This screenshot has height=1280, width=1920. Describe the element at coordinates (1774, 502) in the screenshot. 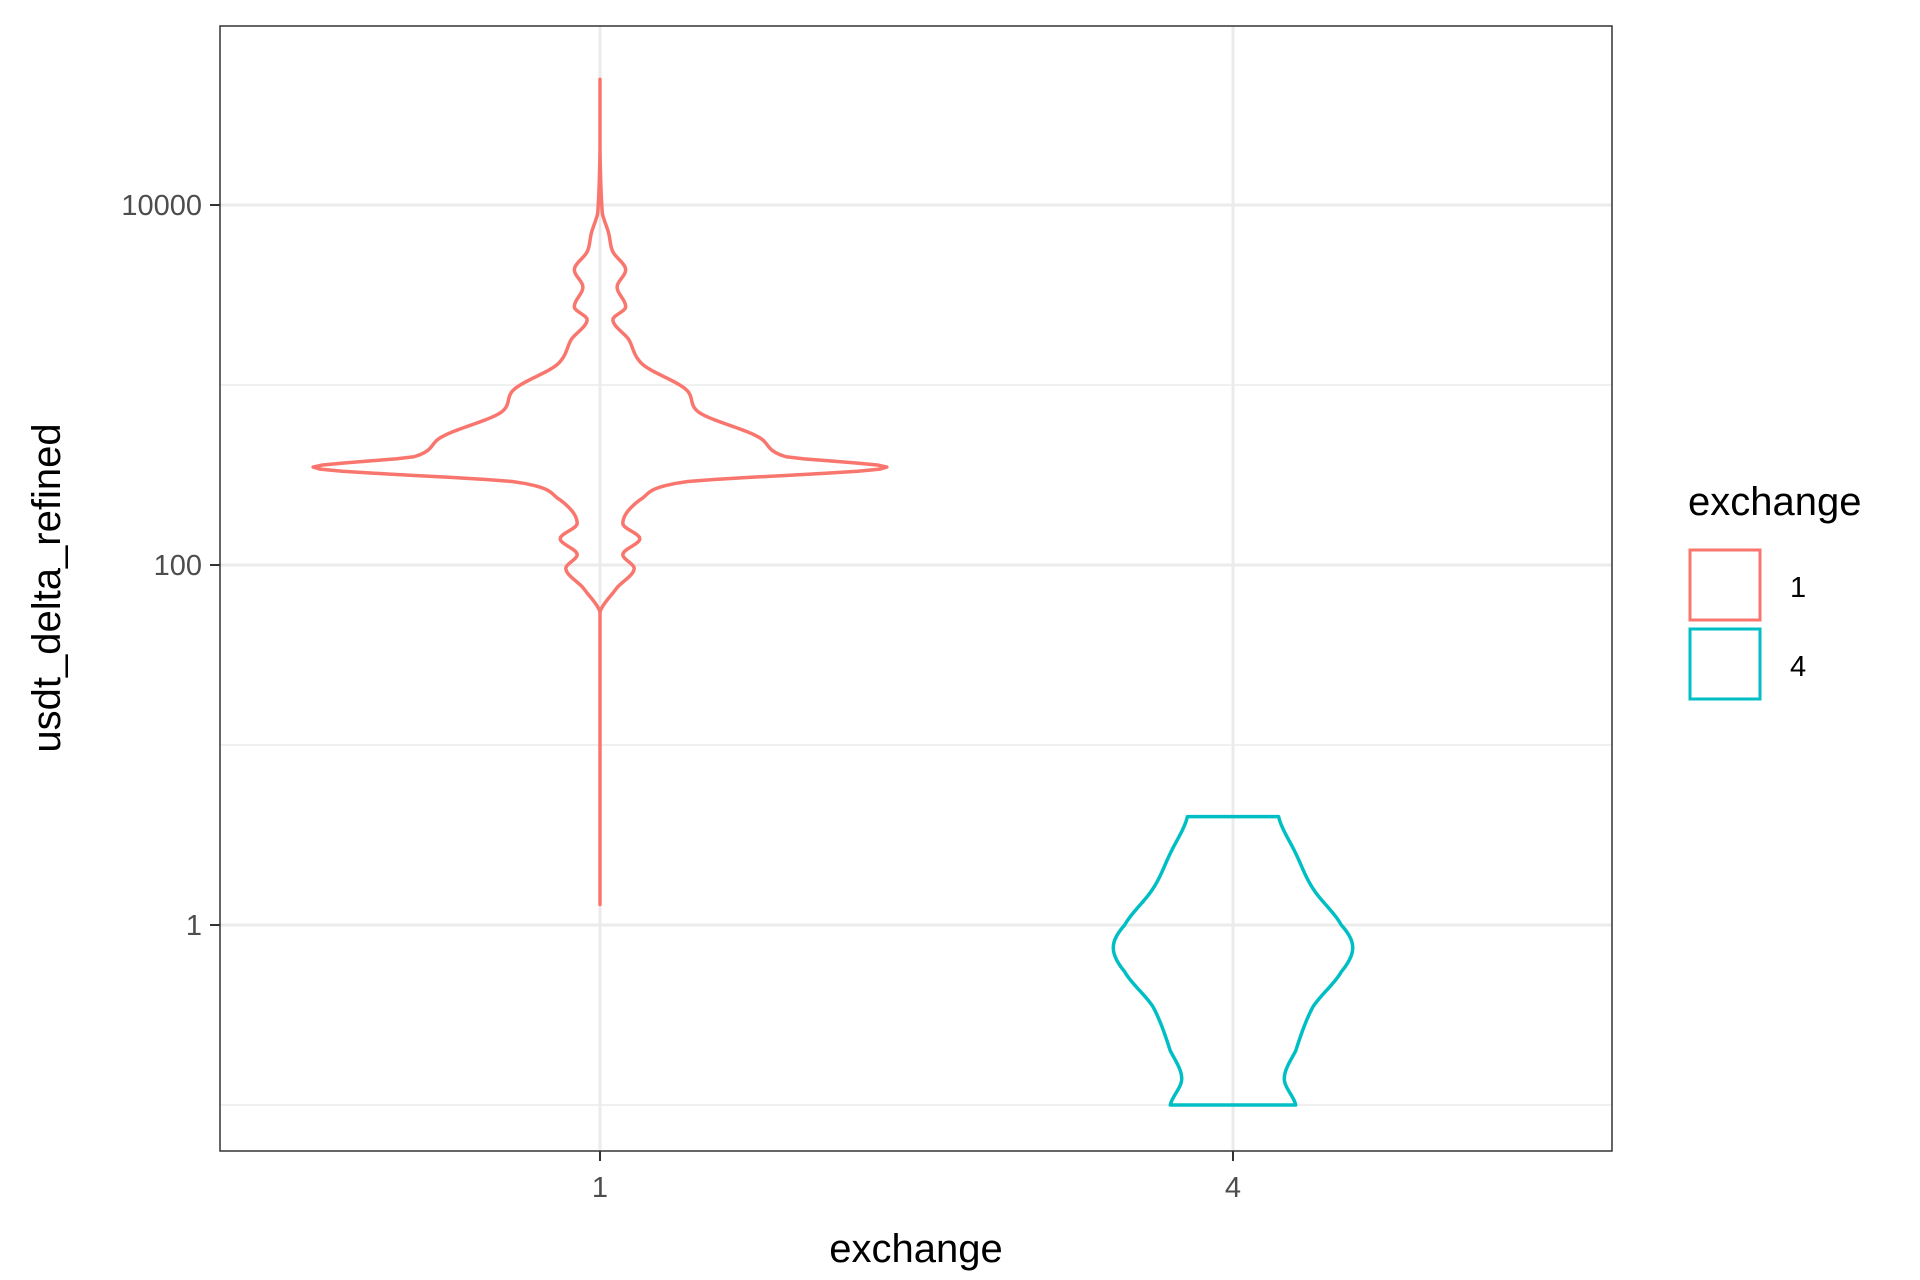

I see `legend-title: exchange` at that location.